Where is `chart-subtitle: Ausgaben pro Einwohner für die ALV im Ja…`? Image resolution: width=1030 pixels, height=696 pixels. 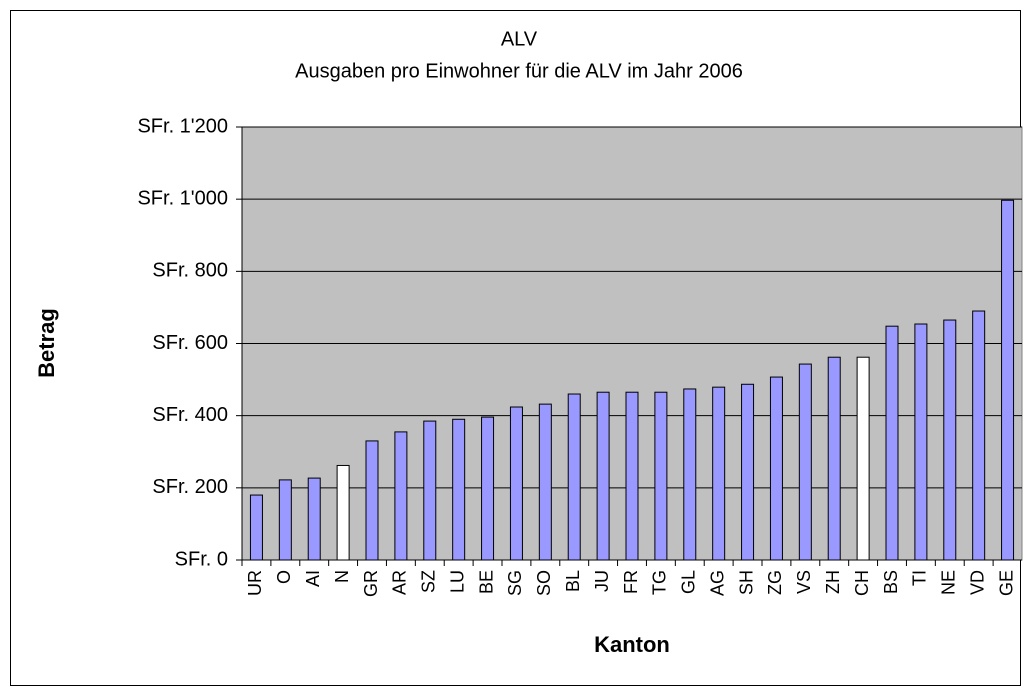 chart-subtitle: Ausgaben pro Einwohner für die ALV im Ja… is located at coordinates (519, 71).